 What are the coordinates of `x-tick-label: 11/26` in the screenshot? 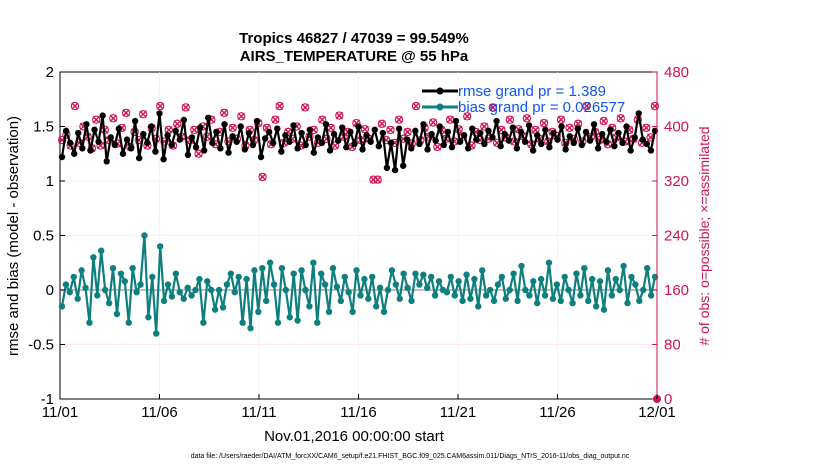 It's located at (557, 412).